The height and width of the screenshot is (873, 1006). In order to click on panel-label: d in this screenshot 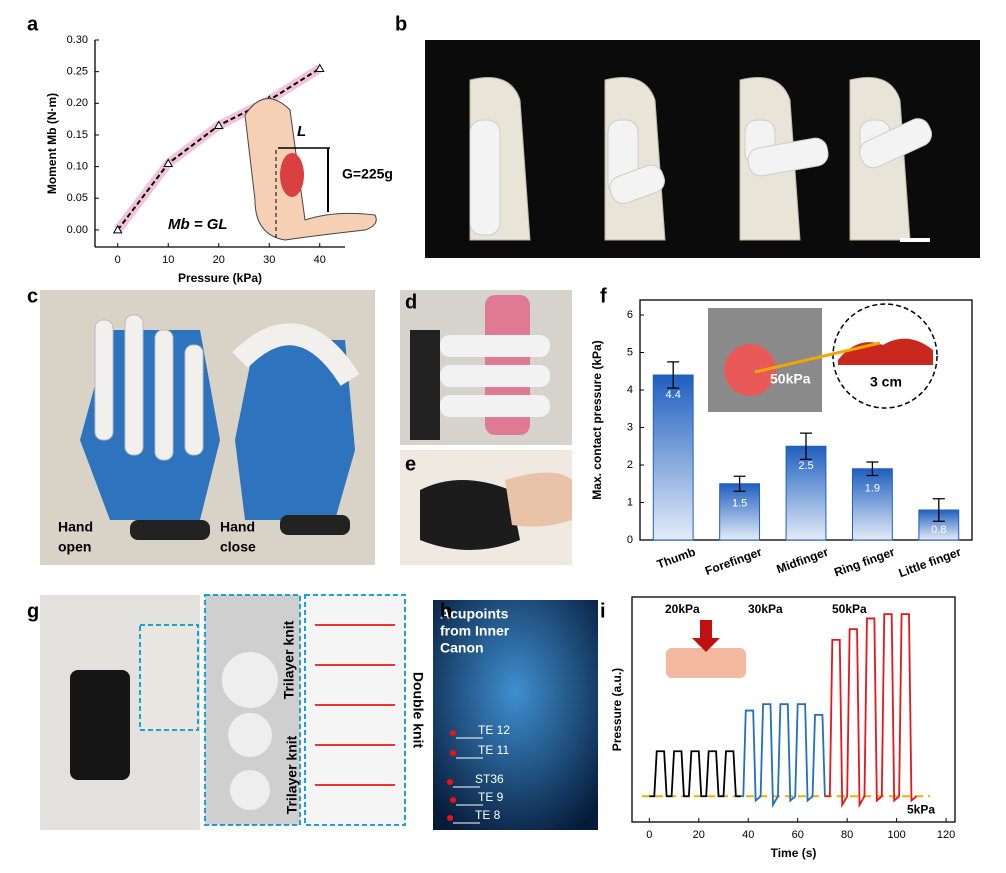, I will do `click(411, 302)`.